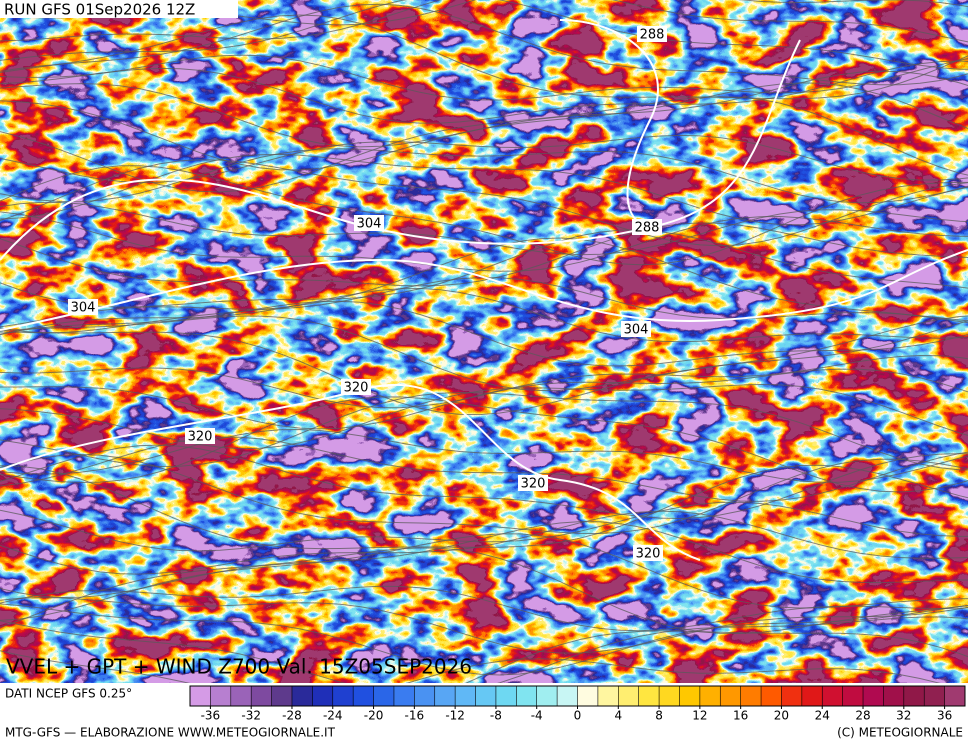  What do you see at coordinates (415, 716) in the screenshot?
I see `colorbar-tick-label: -16` at bounding box center [415, 716].